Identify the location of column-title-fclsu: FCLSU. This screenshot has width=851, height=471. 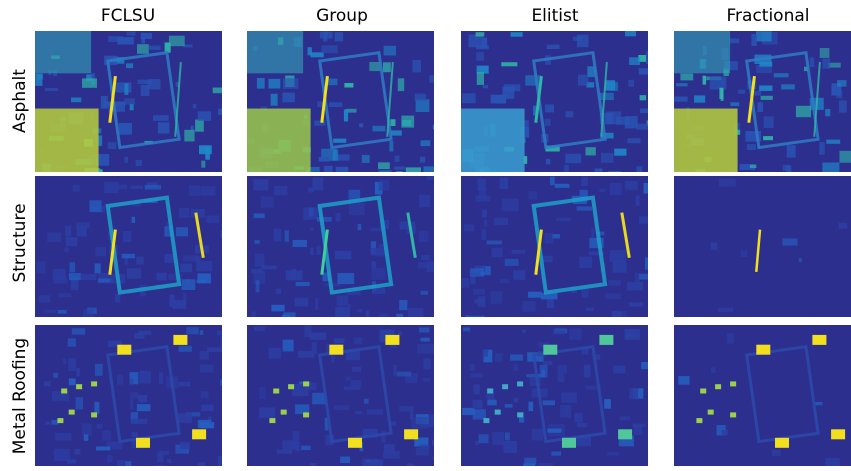
(128, 16).